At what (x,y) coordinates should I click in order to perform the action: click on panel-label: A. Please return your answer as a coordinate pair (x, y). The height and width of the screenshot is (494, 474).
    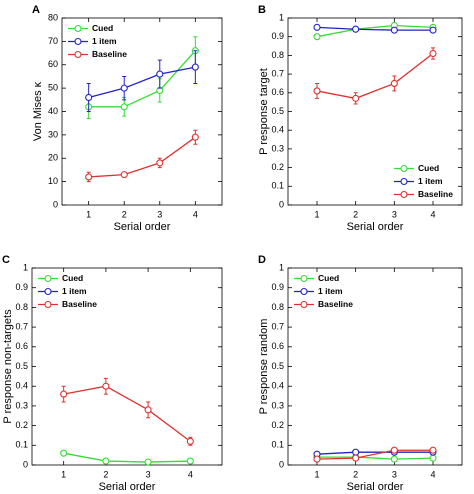
    Looking at the image, I should click on (36, 10).